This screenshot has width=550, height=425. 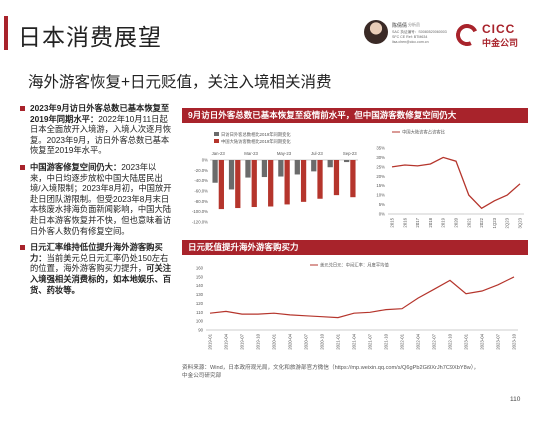 I want to click on title-box: 日本消费展望, so click(x=184, y=33).